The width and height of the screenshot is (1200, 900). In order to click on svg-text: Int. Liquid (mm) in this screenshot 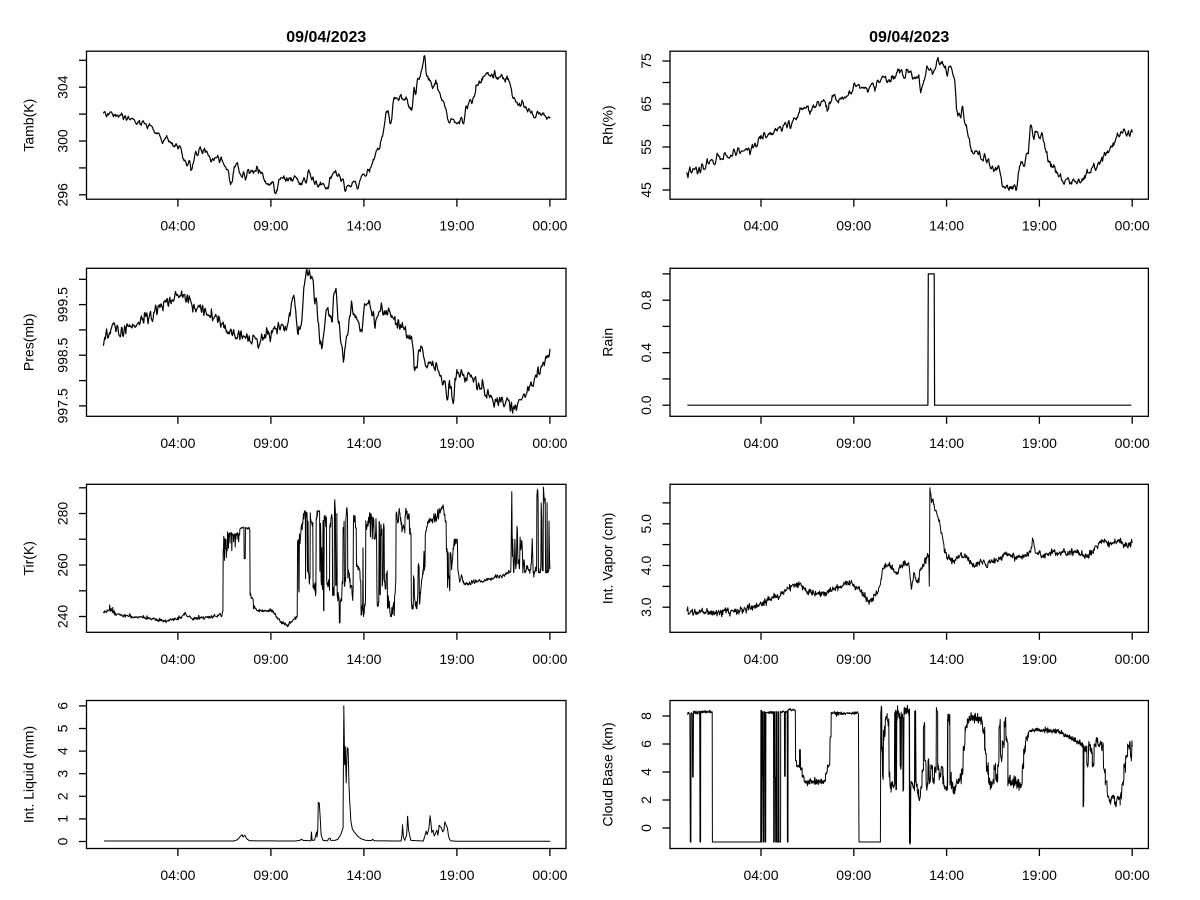, I will do `click(29, 774)`.